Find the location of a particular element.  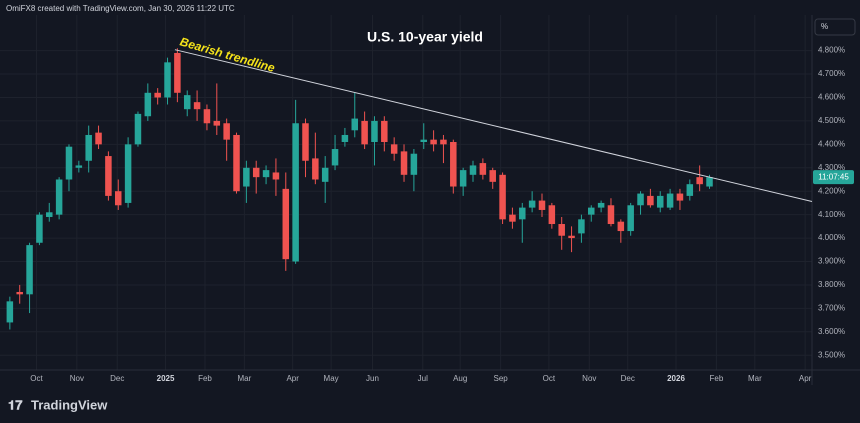

footer-logo-group: 𝟏𝟕 TradingView is located at coordinates (58, 404).